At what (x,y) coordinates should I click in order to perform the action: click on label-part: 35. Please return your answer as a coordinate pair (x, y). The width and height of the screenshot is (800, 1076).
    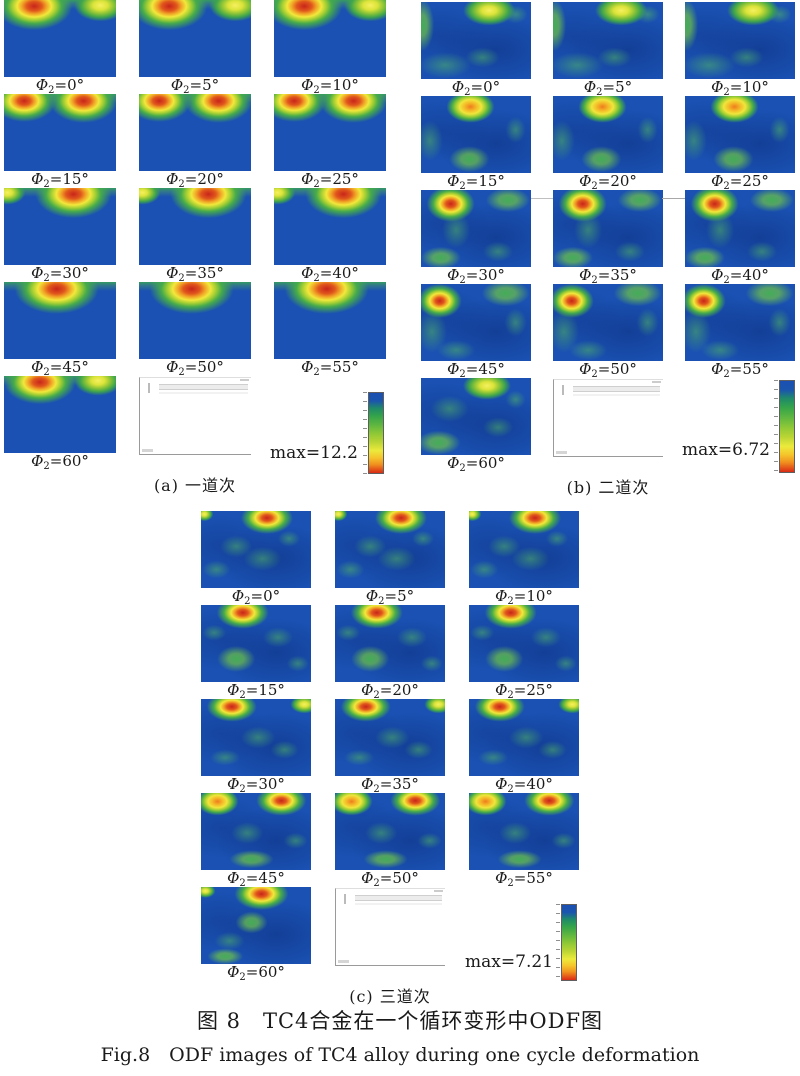
    Looking at the image, I should click on (402, 784).